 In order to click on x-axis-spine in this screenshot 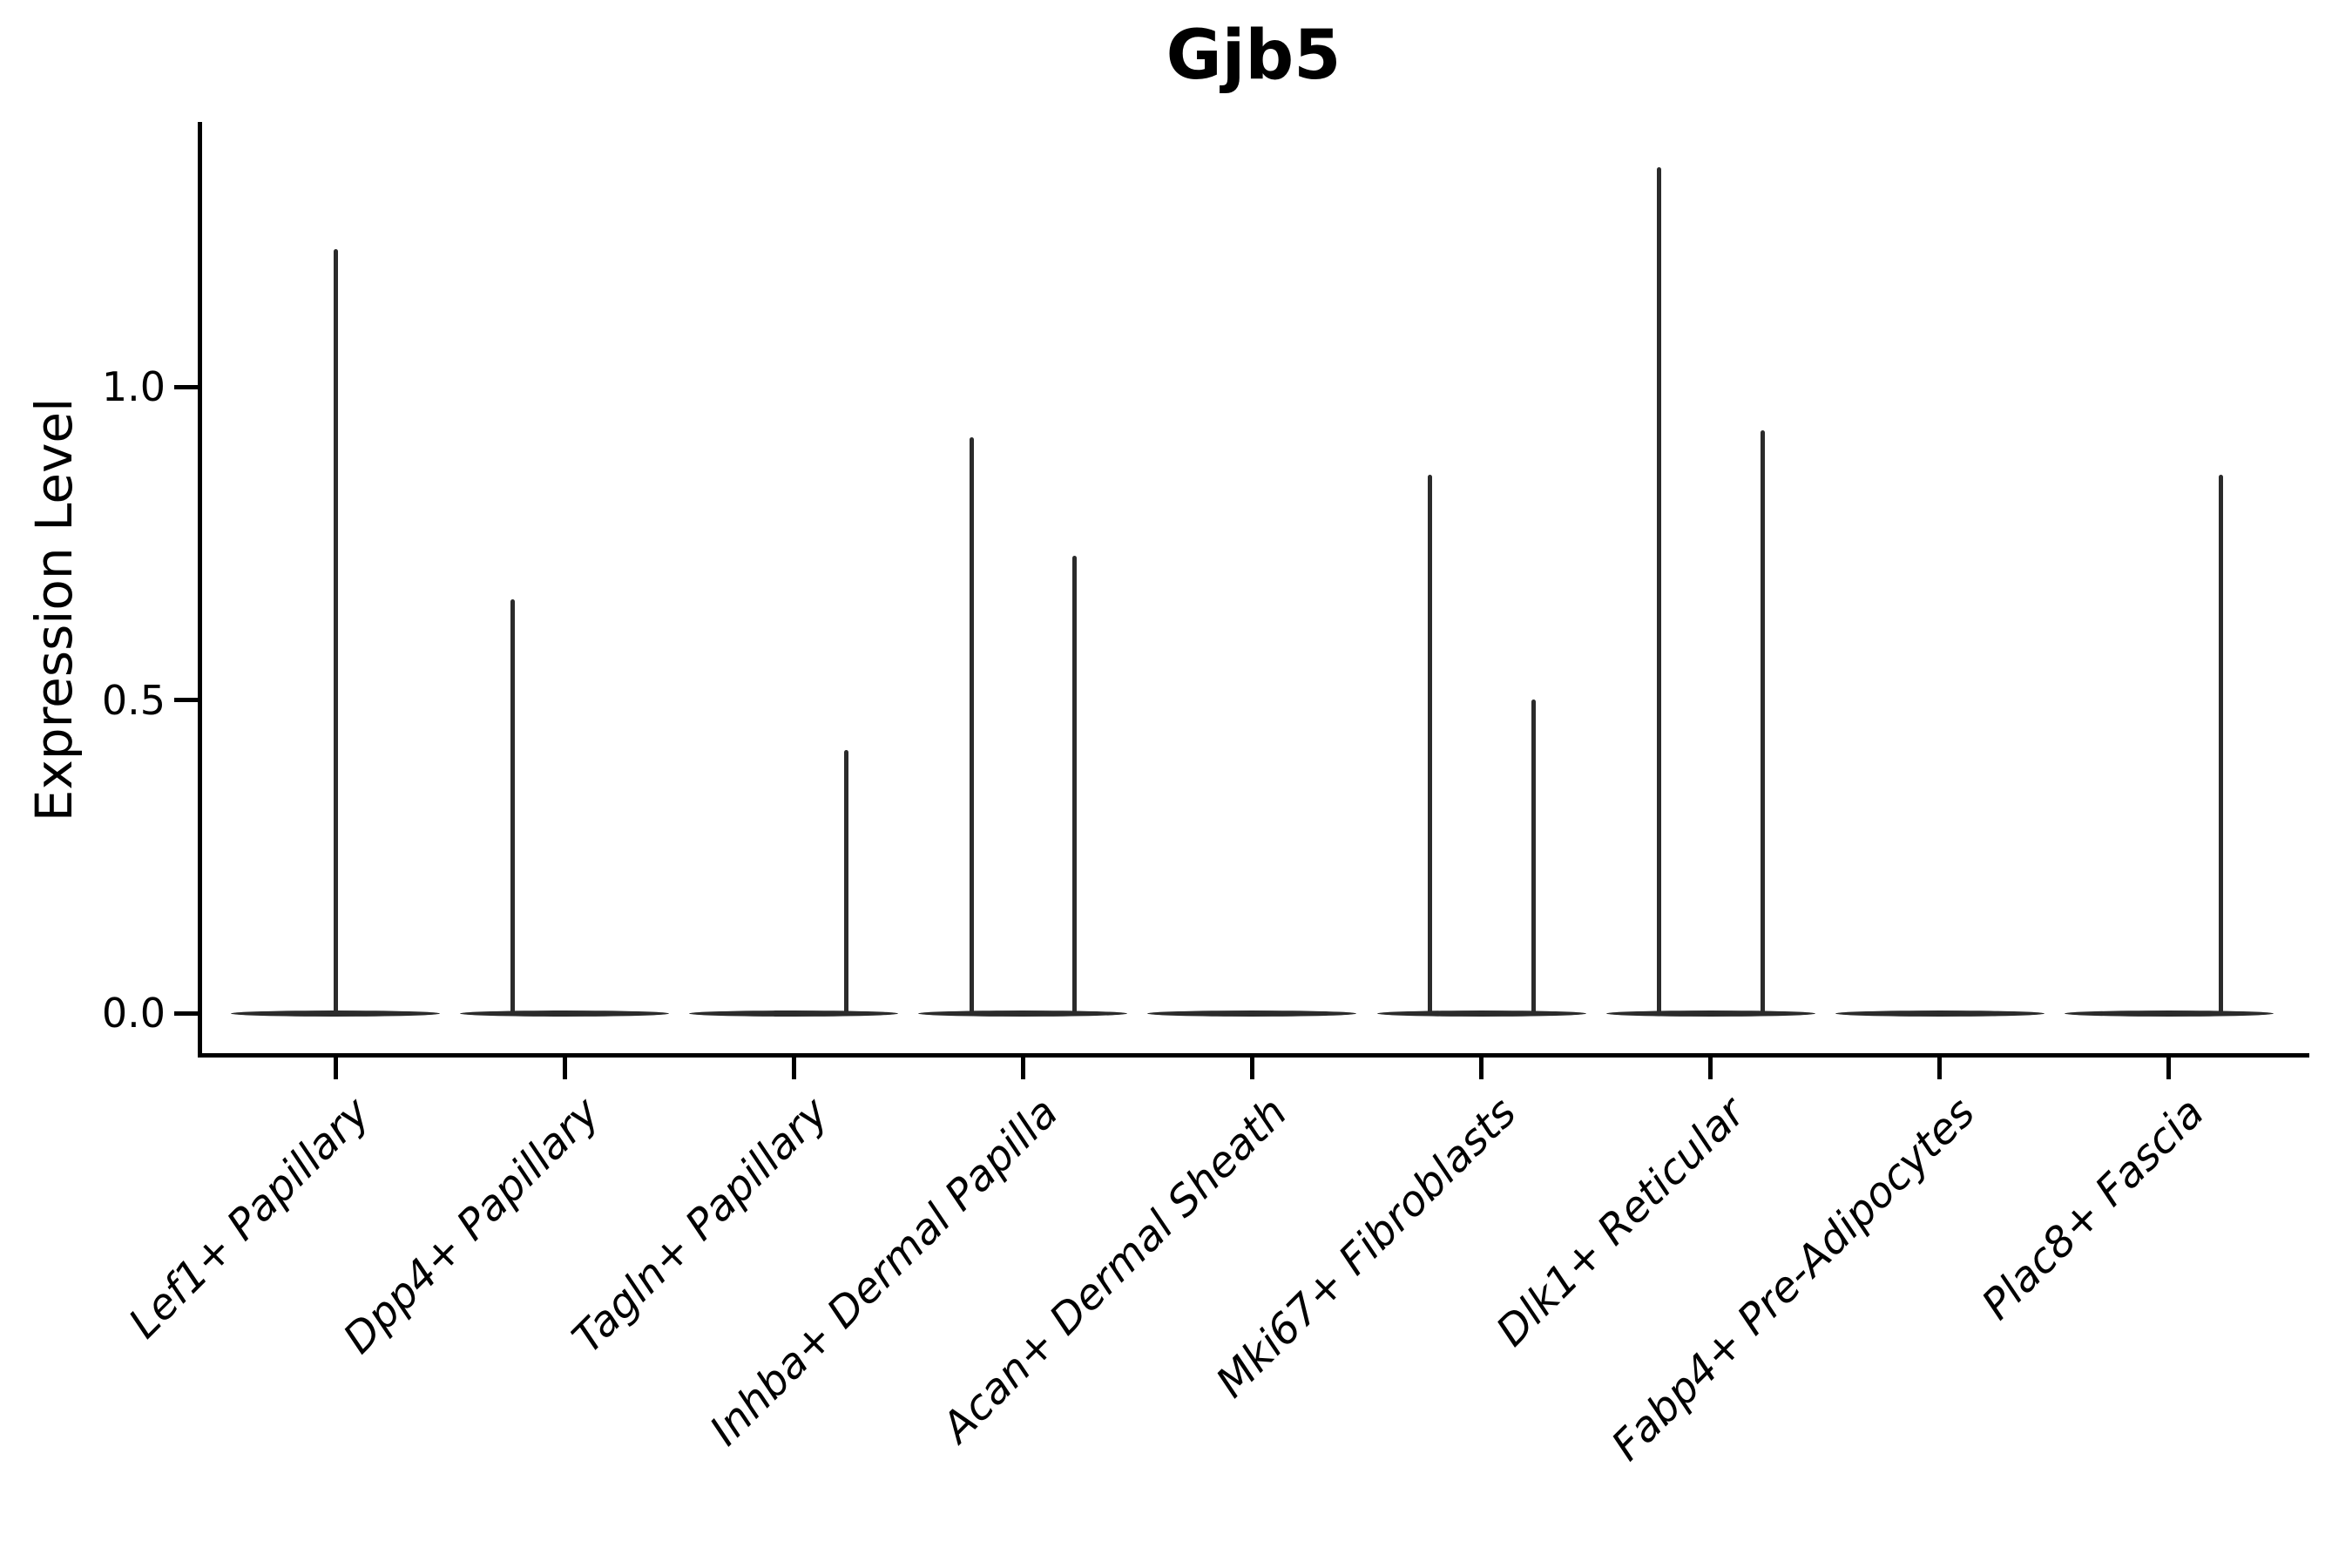, I will do `click(1253, 1055)`.